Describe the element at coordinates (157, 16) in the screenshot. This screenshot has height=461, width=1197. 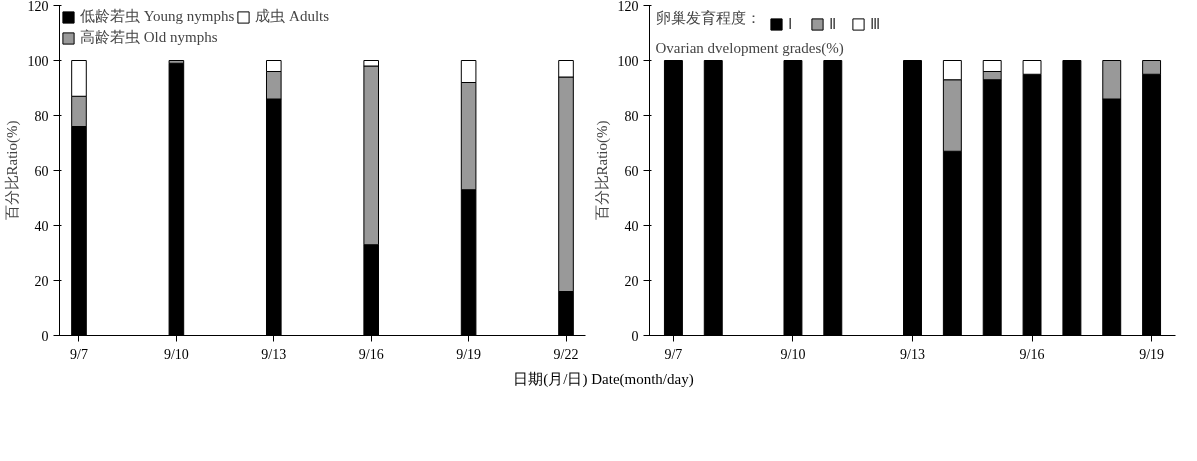
I see `legend-label: 低龄若虫 Young nymphs` at that location.